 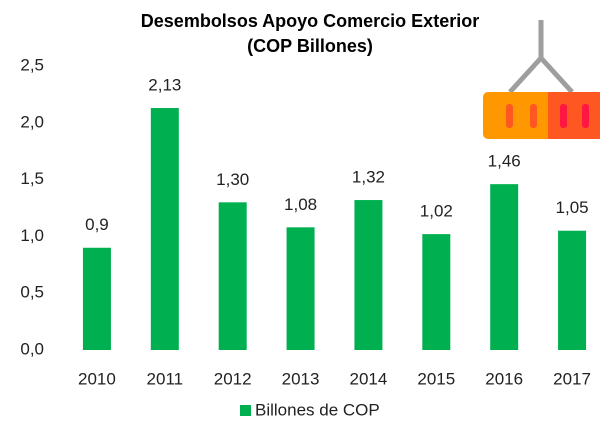 What do you see at coordinates (164, 85) in the screenshot?
I see `data-label: 2,13` at bounding box center [164, 85].